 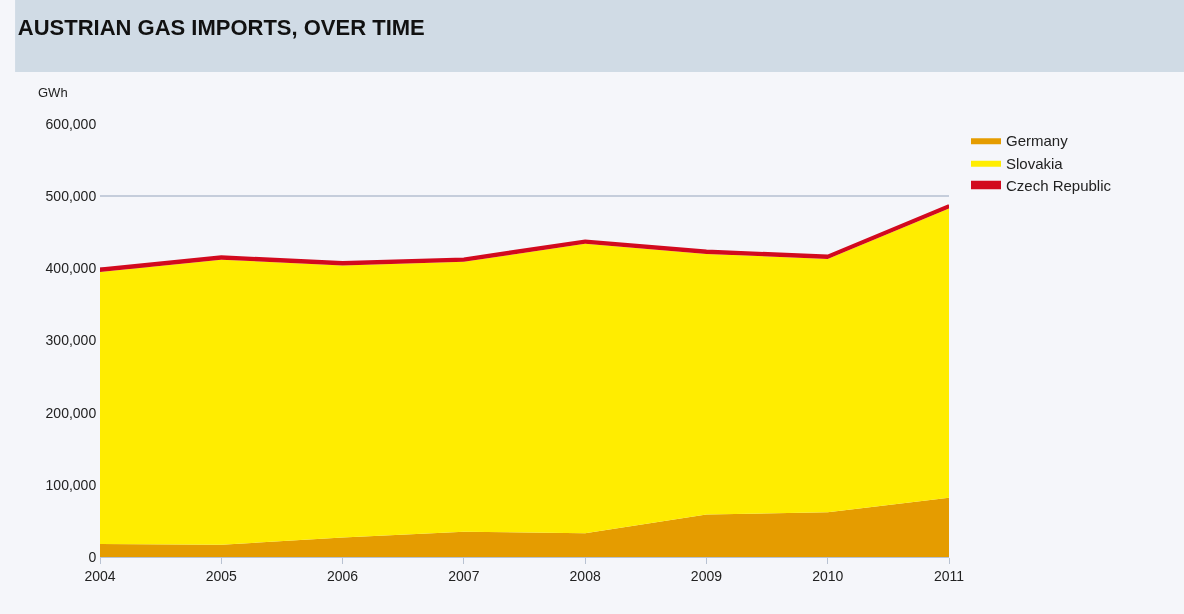 What do you see at coordinates (71, 268) in the screenshot?
I see `y-tick-label: 400,000` at bounding box center [71, 268].